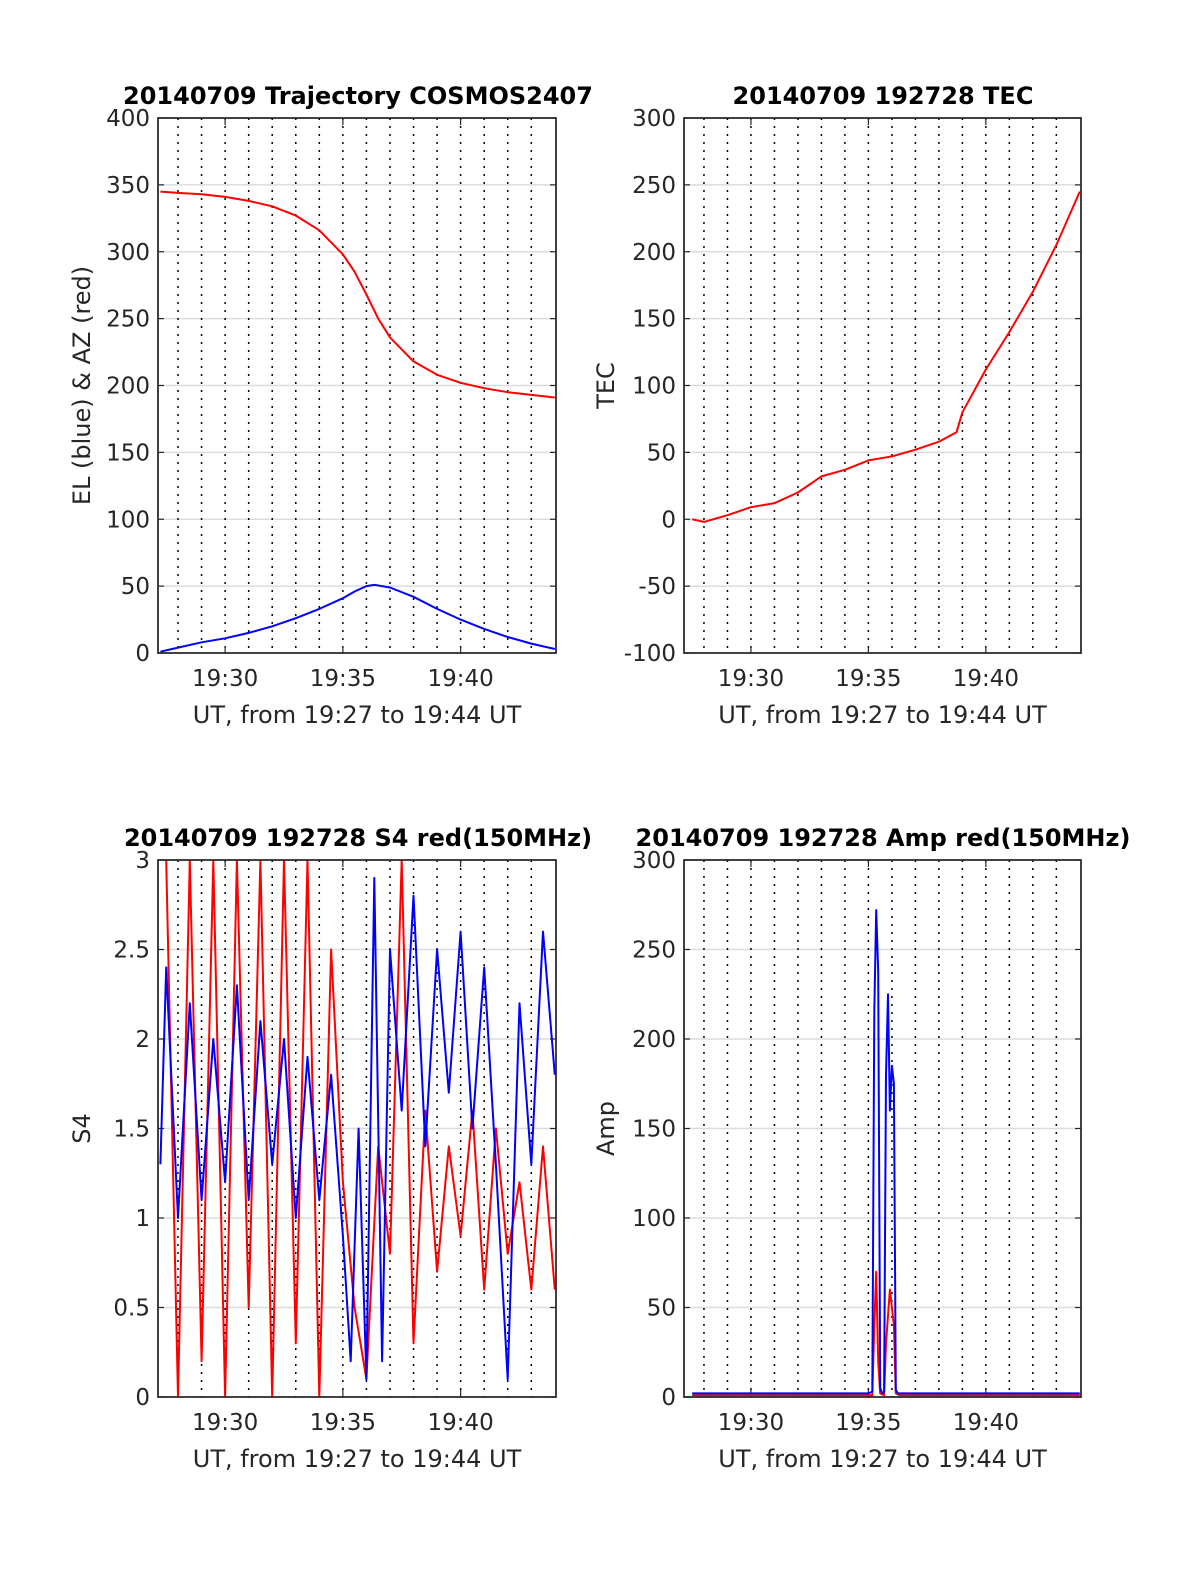 The height and width of the screenshot is (1575, 1200). I want to click on y-tick-label: 3, so click(142, 861).